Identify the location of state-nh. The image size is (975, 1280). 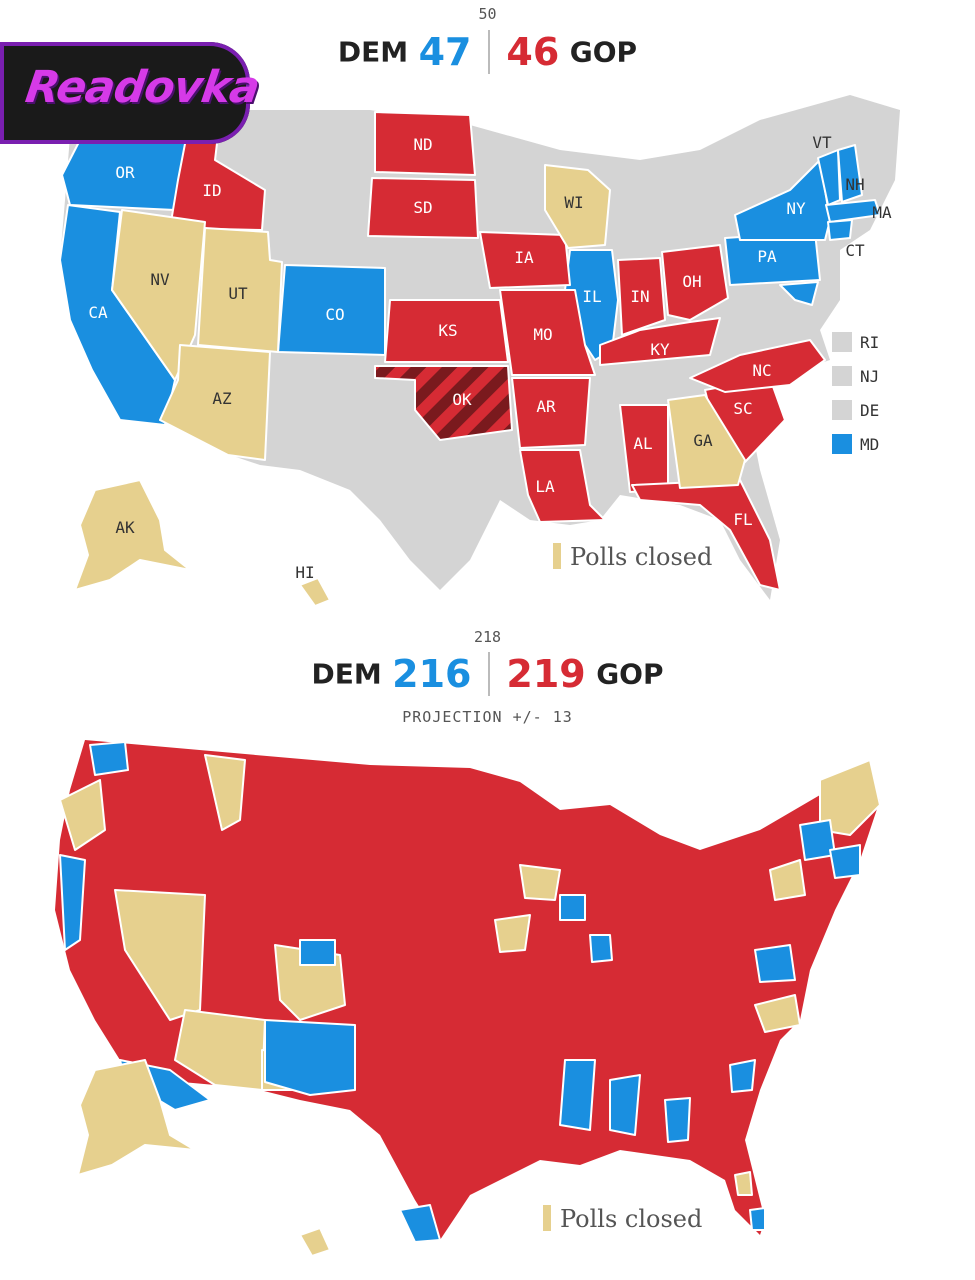
(850, 173).